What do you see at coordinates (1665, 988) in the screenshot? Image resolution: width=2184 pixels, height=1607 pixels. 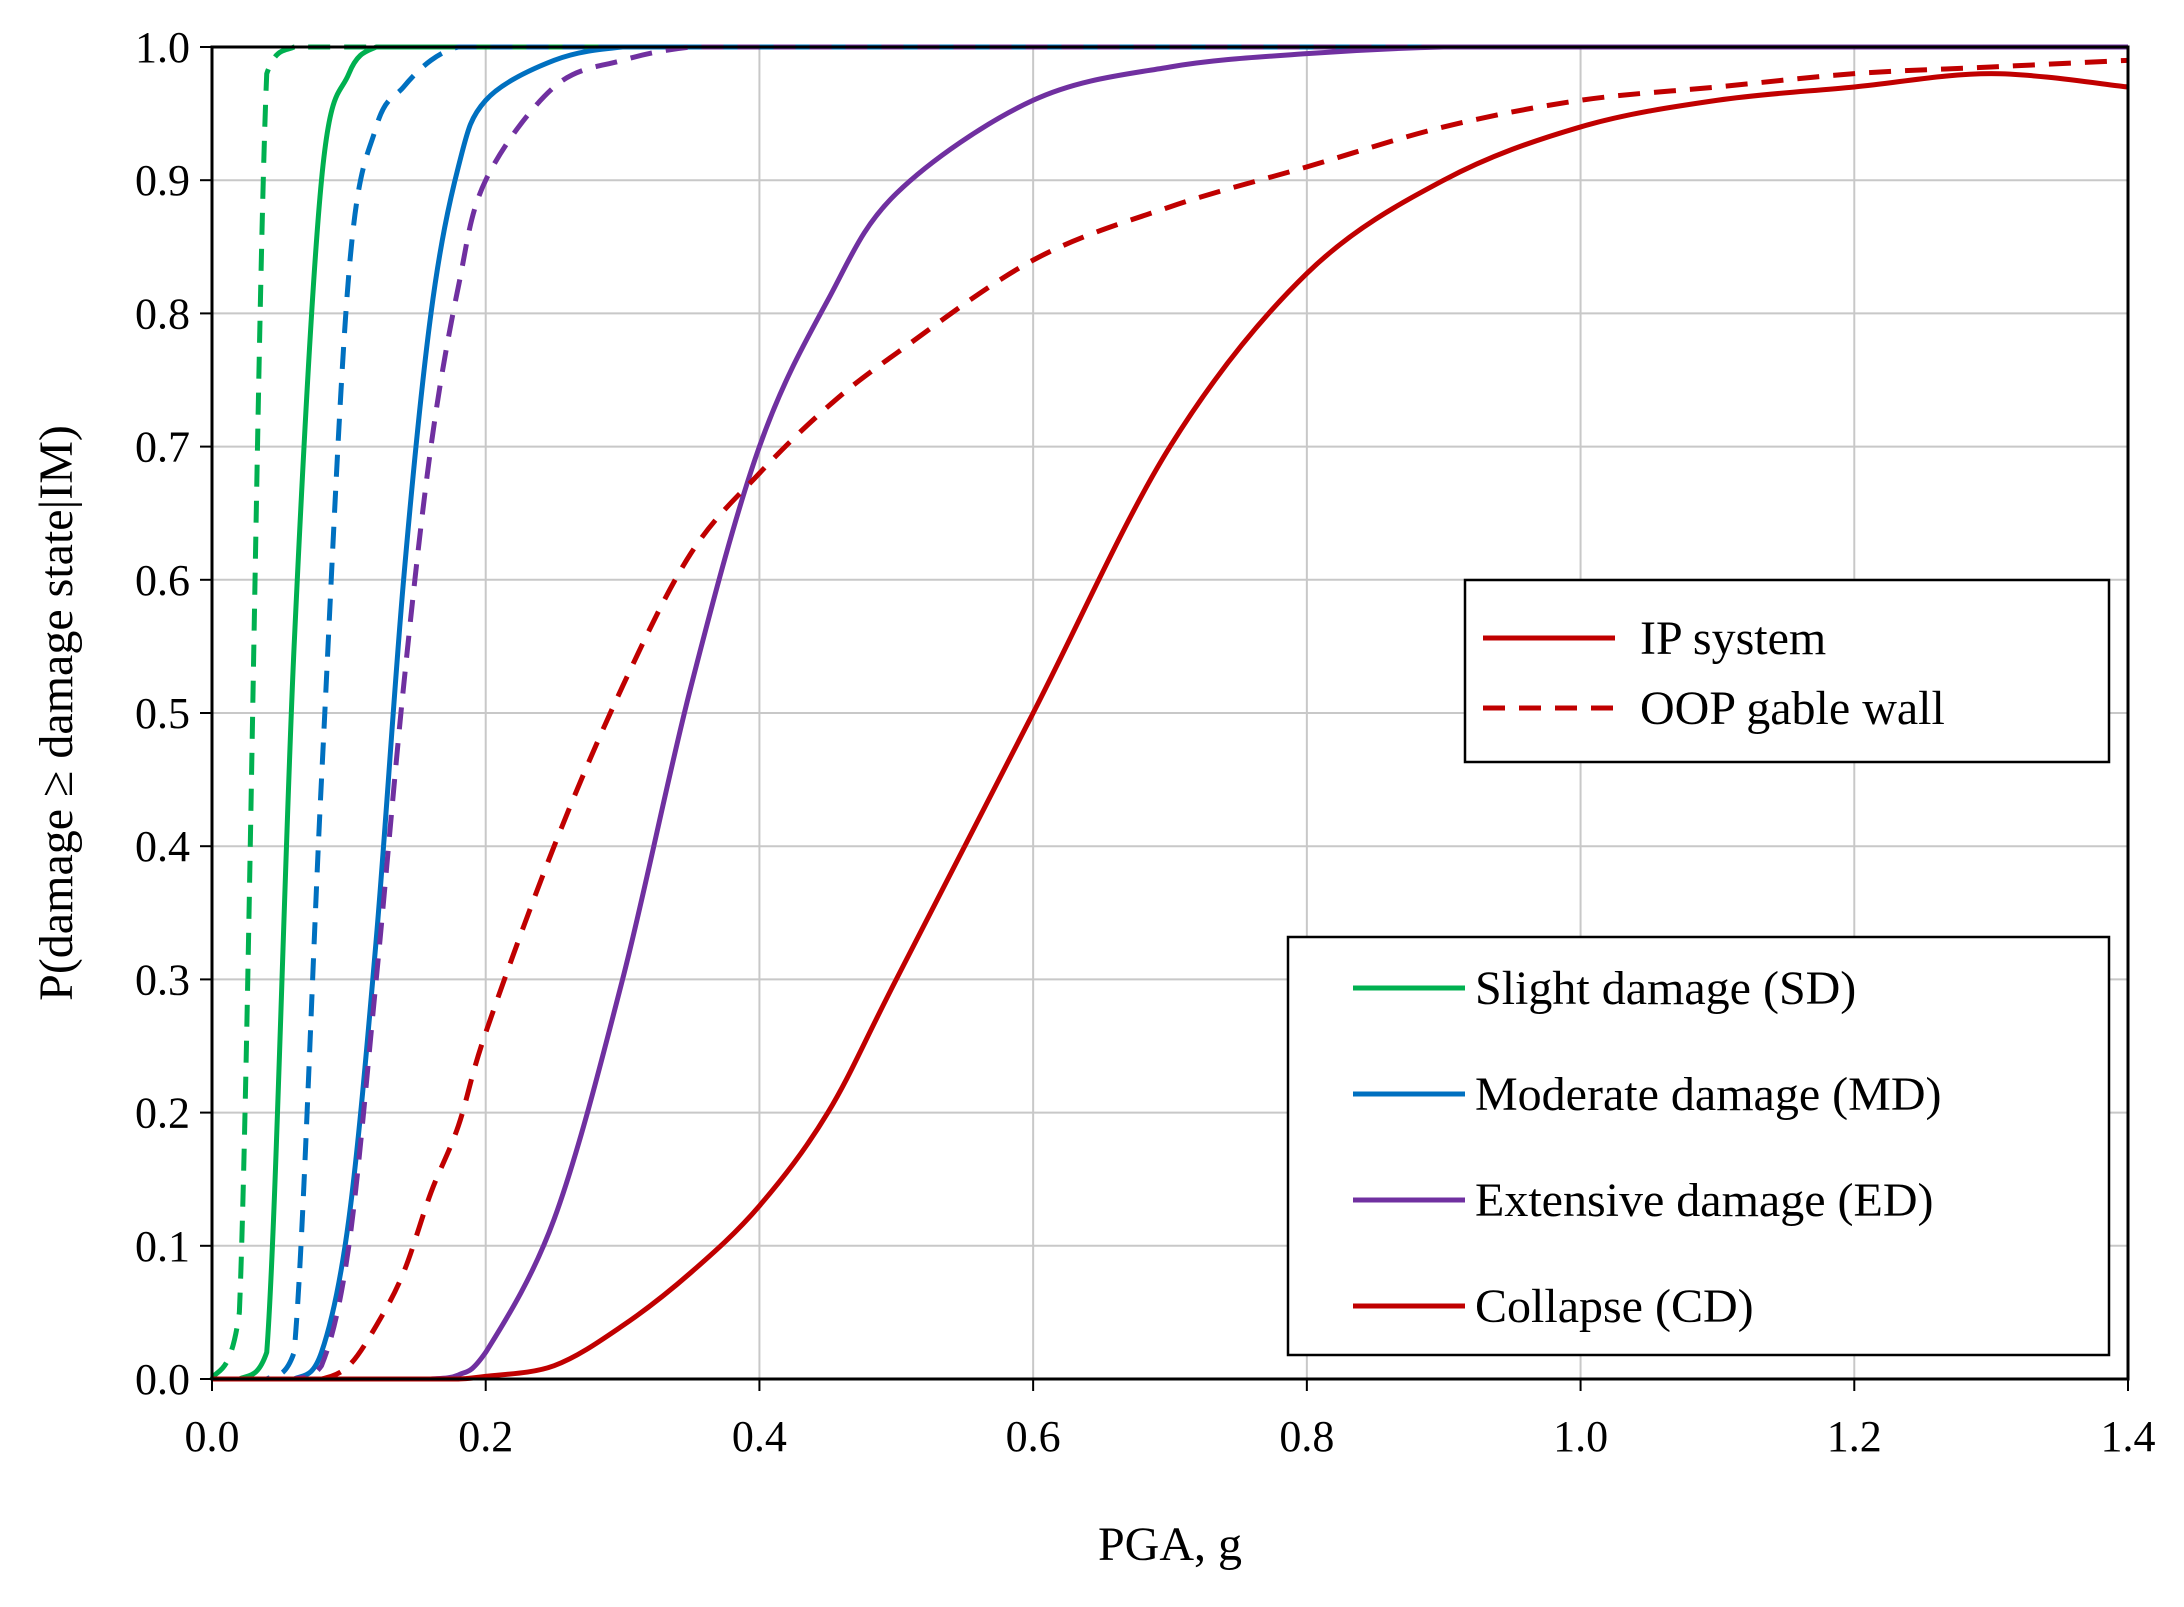 I see `legend-label: Slight damage (SD)` at bounding box center [1665, 988].